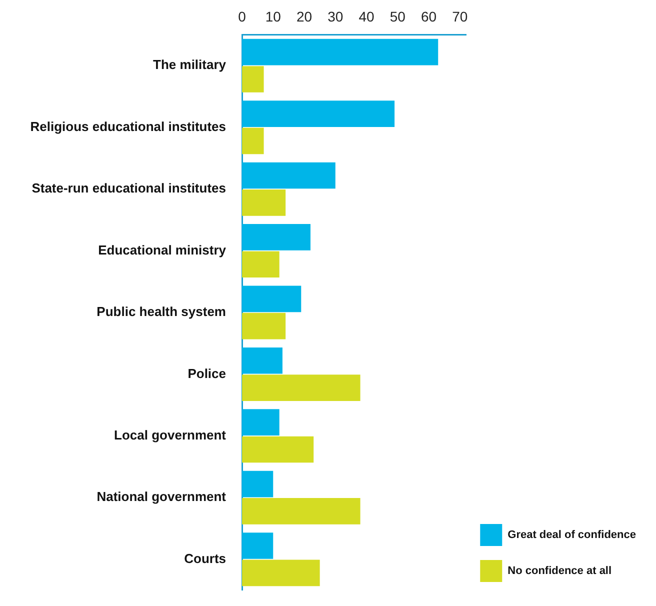 The width and height of the screenshot is (656, 606). I want to click on y-tick-label: Religious educational institutes, so click(128, 126).